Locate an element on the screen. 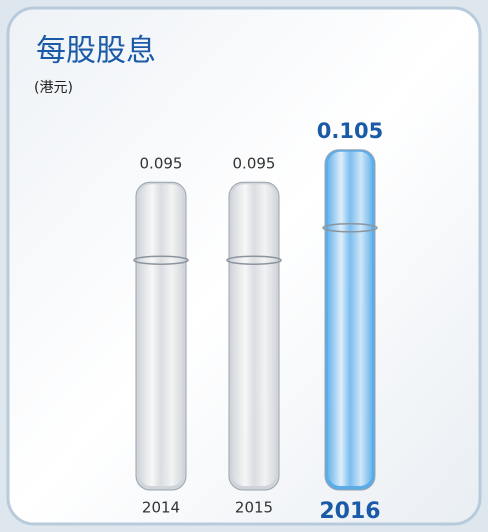 The width and height of the screenshot is (488, 532). x-tick-label: 2016 is located at coordinates (349, 511).